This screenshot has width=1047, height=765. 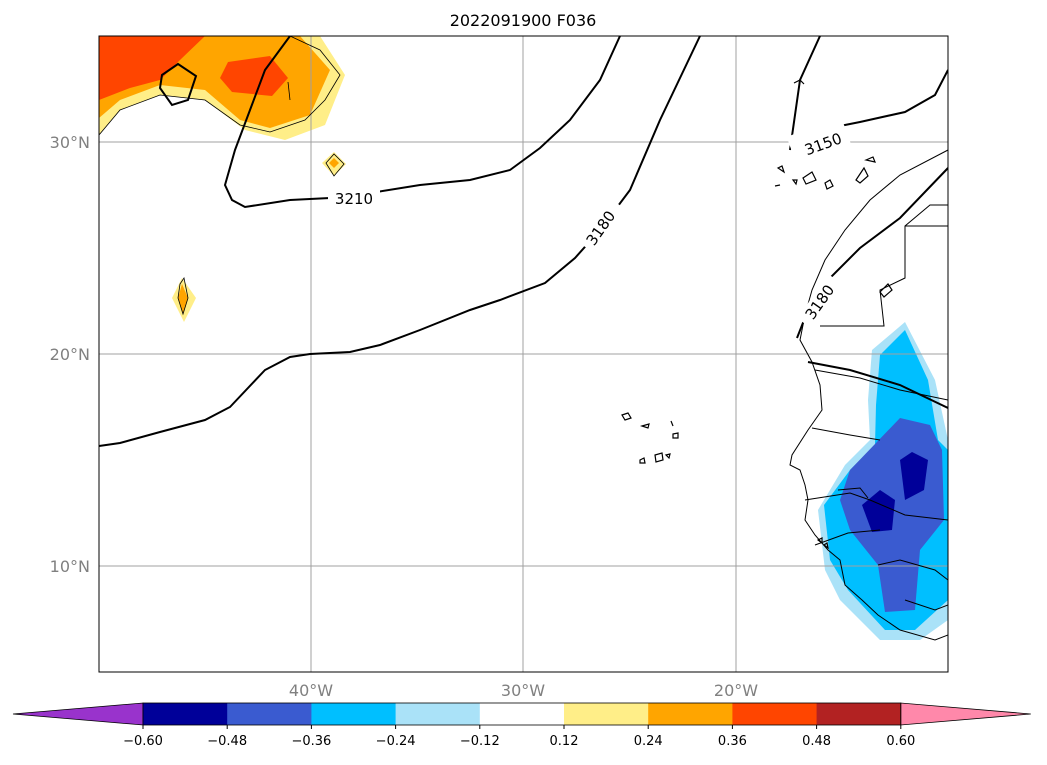 I want to click on lon-label-20w: 20°W, so click(x=736, y=690).